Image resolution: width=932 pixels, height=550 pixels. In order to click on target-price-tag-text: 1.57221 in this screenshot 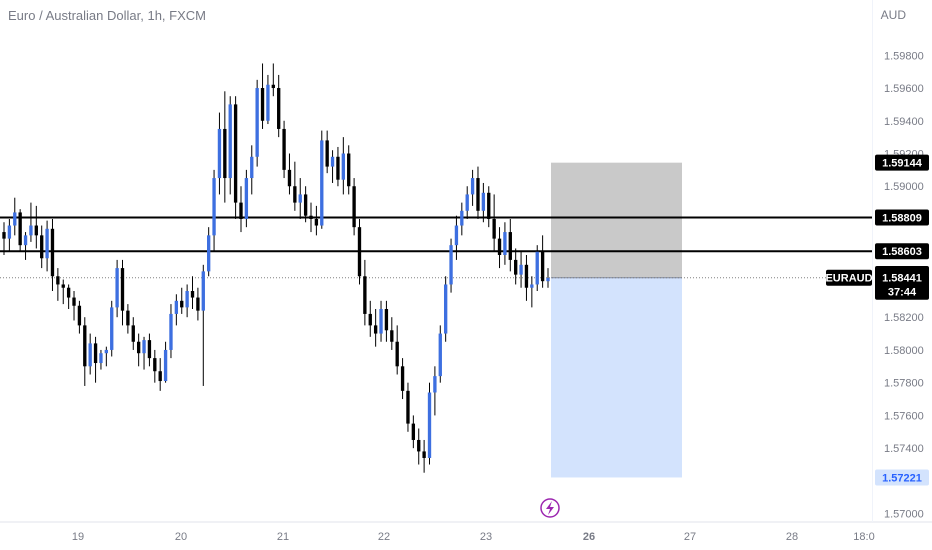, I will do `click(902, 478)`.